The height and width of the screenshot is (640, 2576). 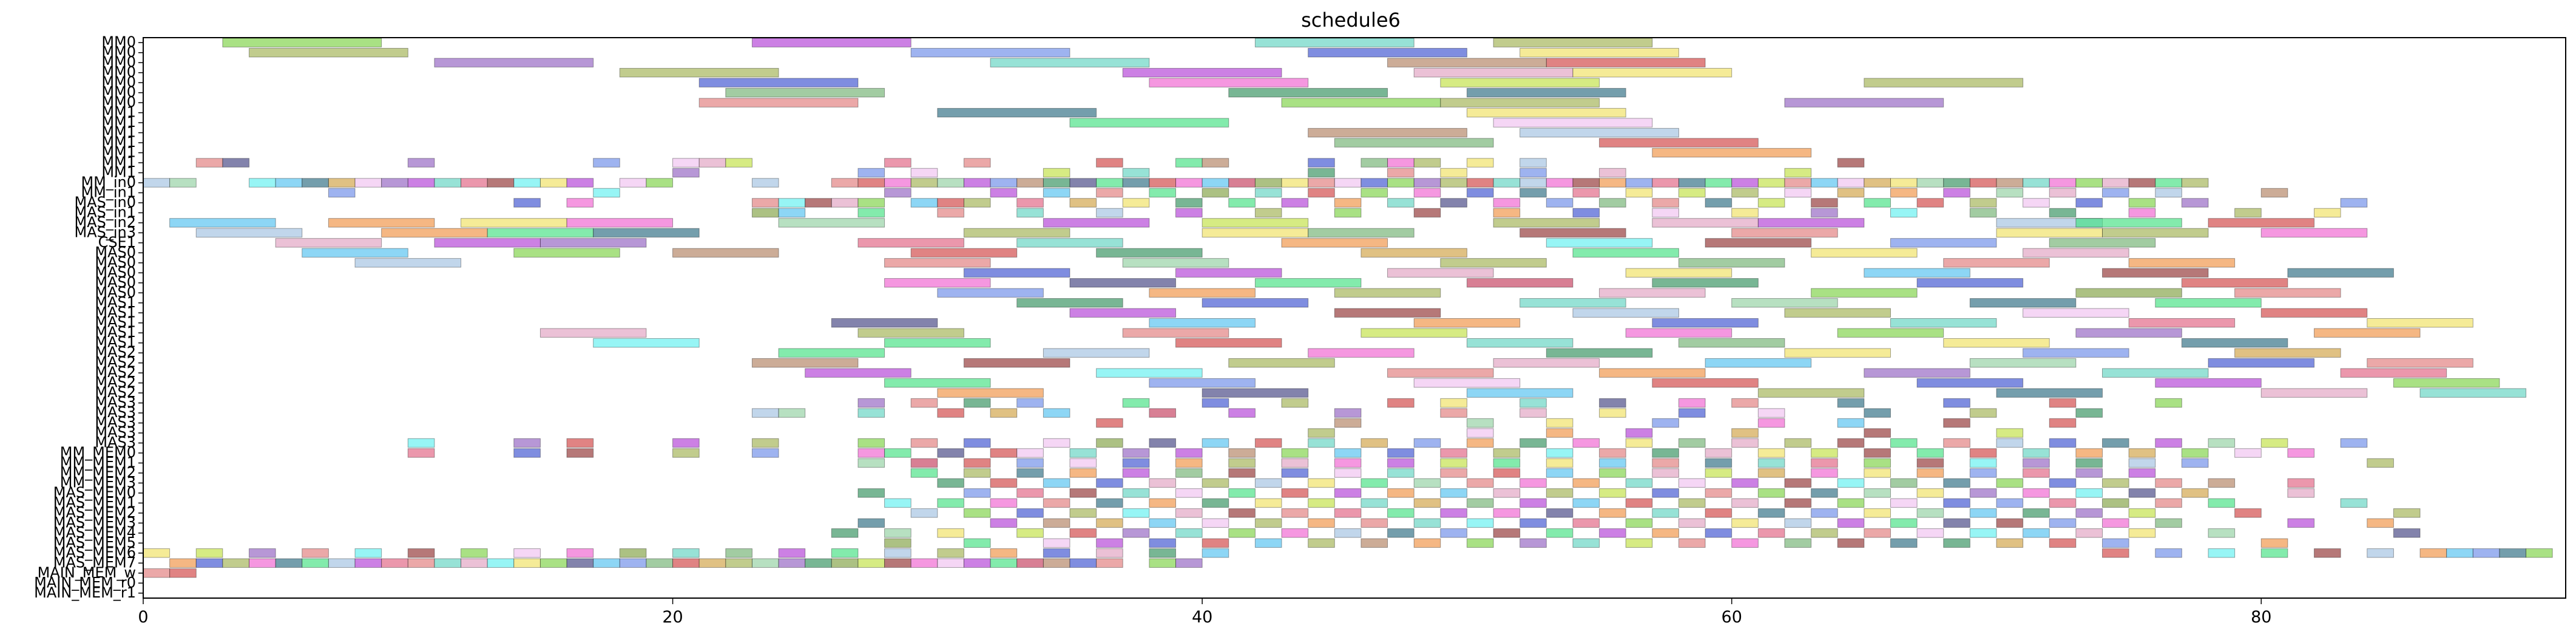 What do you see at coordinates (115, 402) in the screenshot?
I see `y-tick-label: MAS3` at bounding box center [115, 402].